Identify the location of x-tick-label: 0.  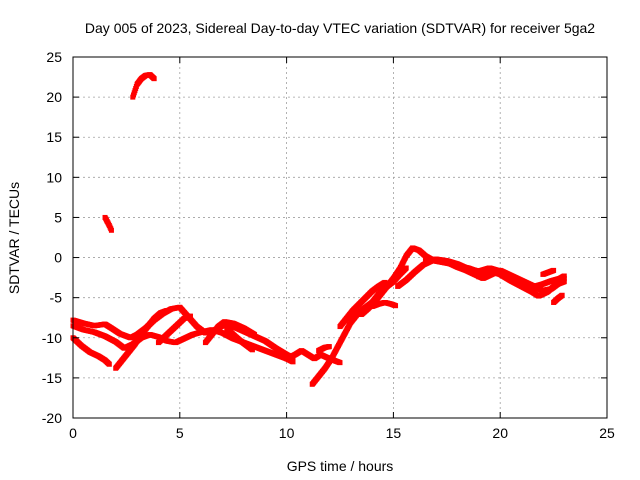
(73, 433).